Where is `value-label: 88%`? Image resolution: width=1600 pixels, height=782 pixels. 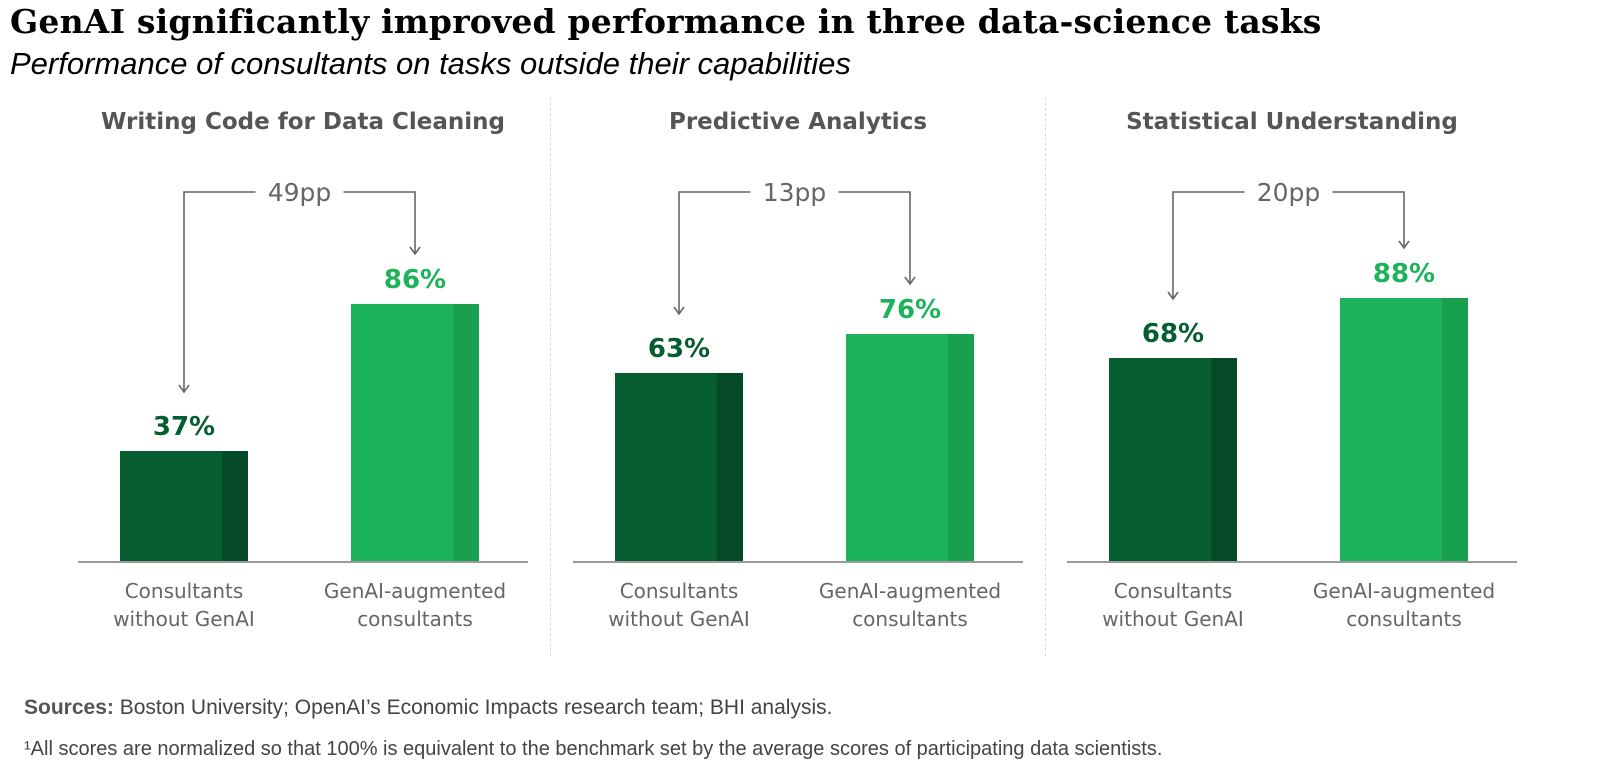
value-label: 88% is located at coordinates (1404, 274).